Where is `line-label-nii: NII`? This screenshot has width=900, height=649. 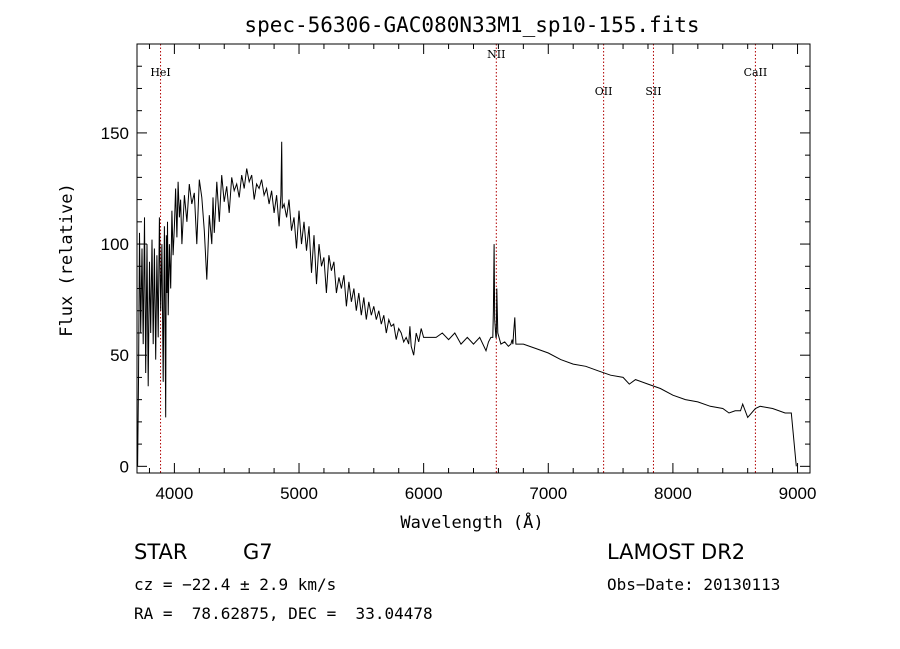 line-label-nii: NII is located at coordinates (496, 54).